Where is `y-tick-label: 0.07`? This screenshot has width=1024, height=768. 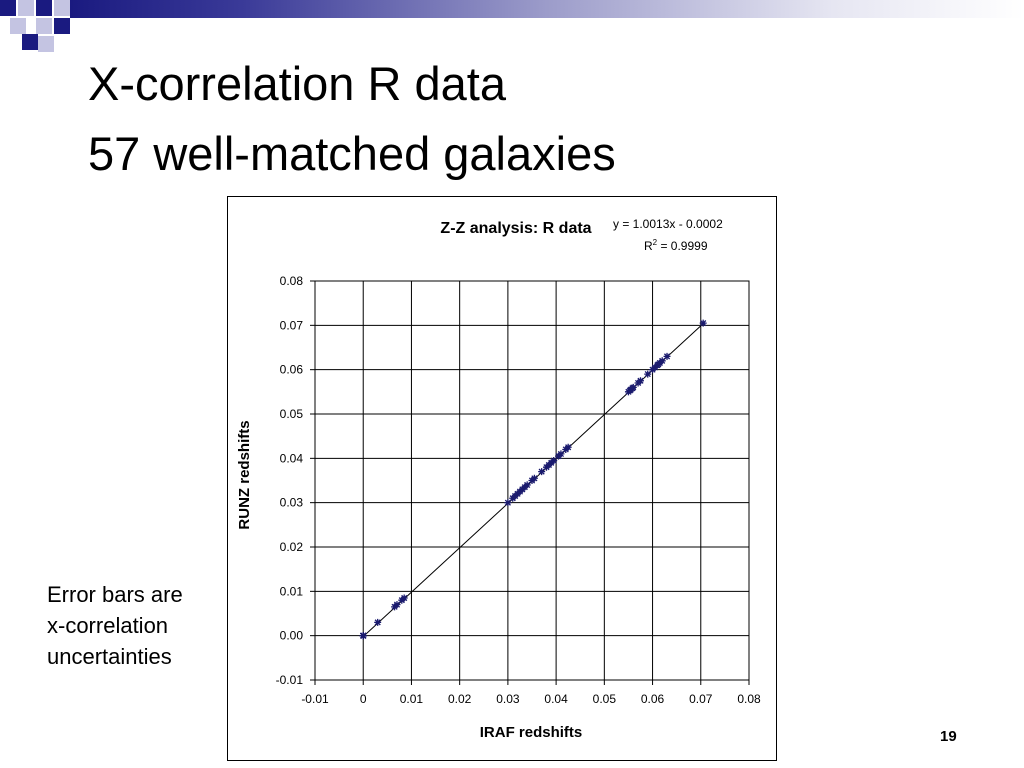
y-tick-label: 0.07 is located at coordinates (292, 325).